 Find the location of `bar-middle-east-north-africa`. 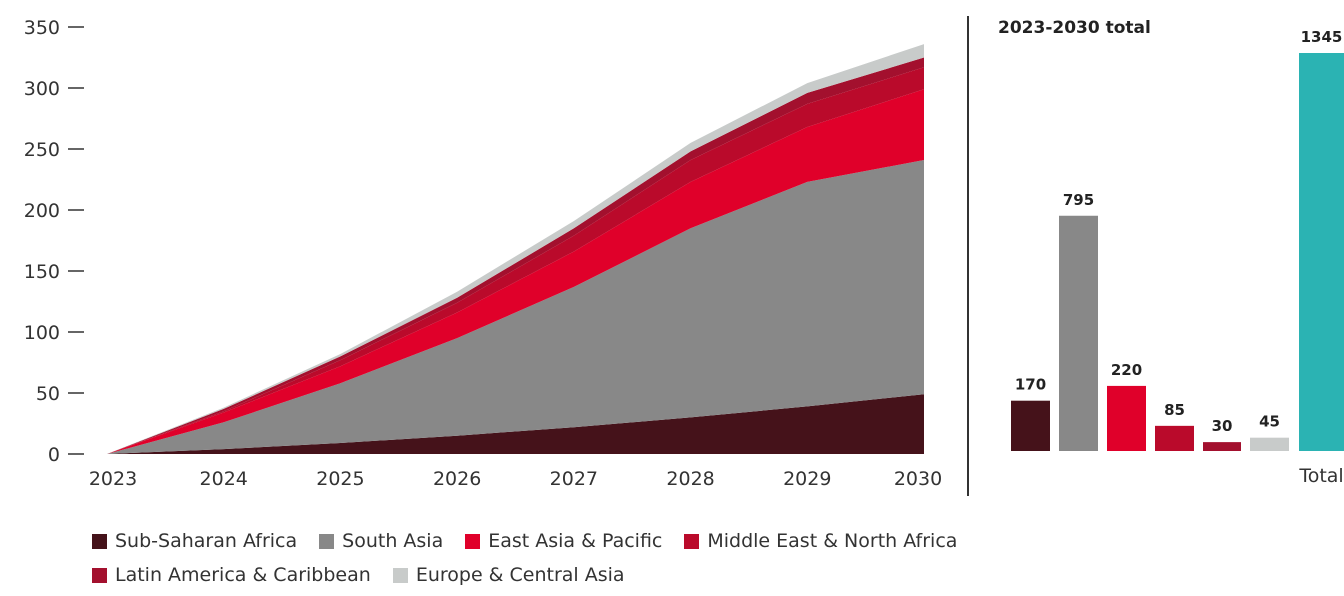

bar-middle-east-north-africa is located at coordinates (1174, 438).